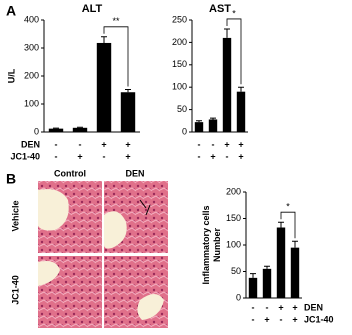  Describe the element at coordinates (92, 9) in the screenshot. I see `chart-title: ALT` at that location.